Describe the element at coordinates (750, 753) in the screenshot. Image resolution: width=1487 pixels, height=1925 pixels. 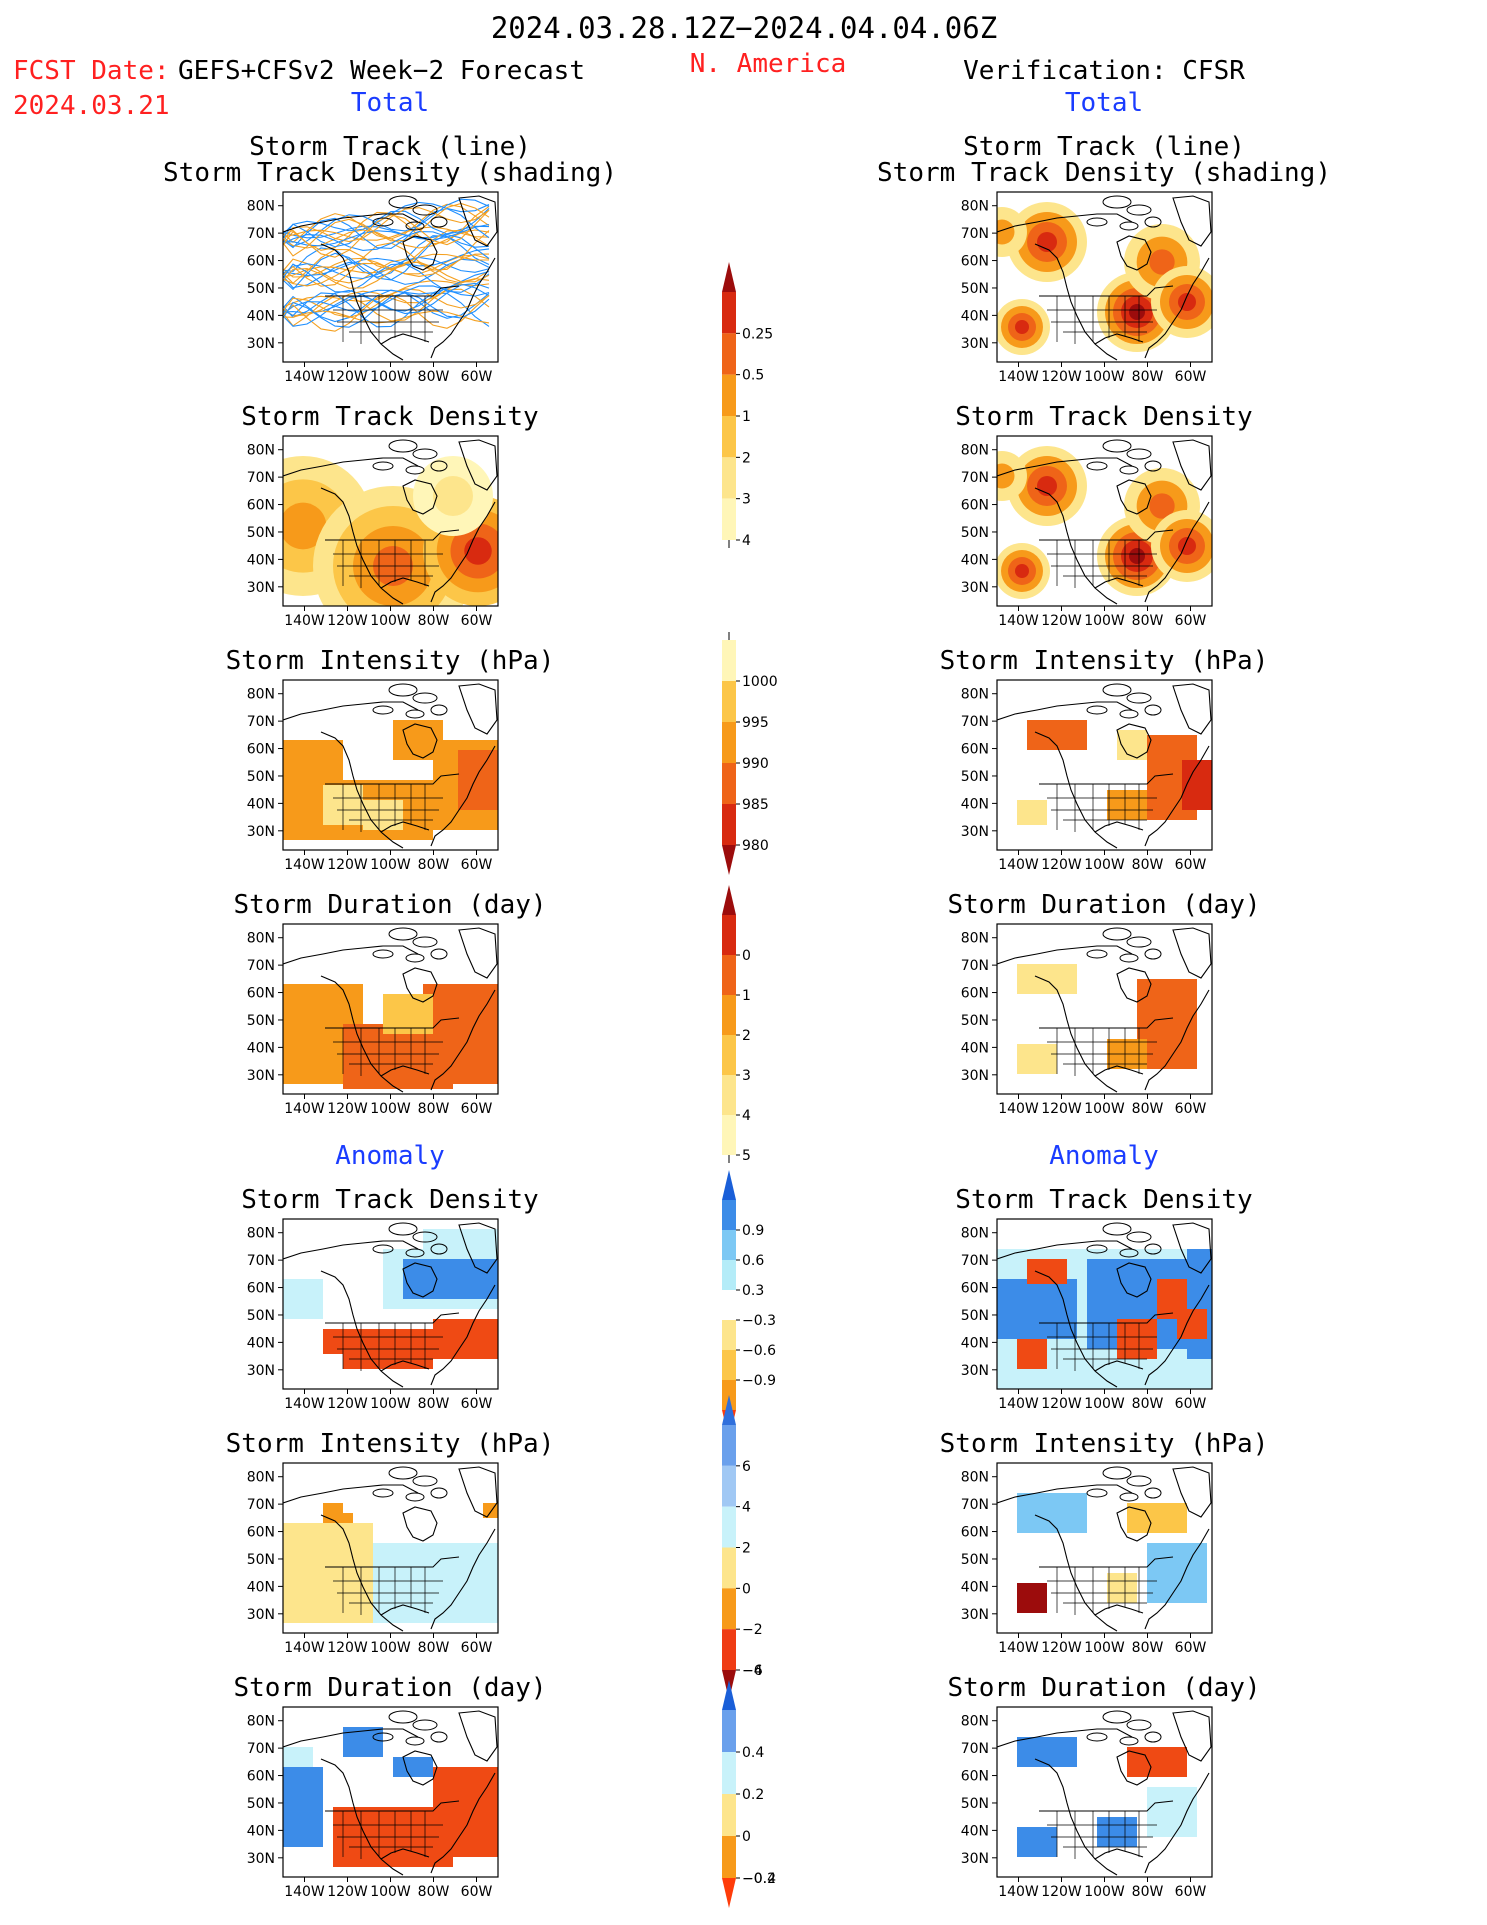
I see `colorbar-intensity-colorbar: 1000 995 990 985 980` at that location.